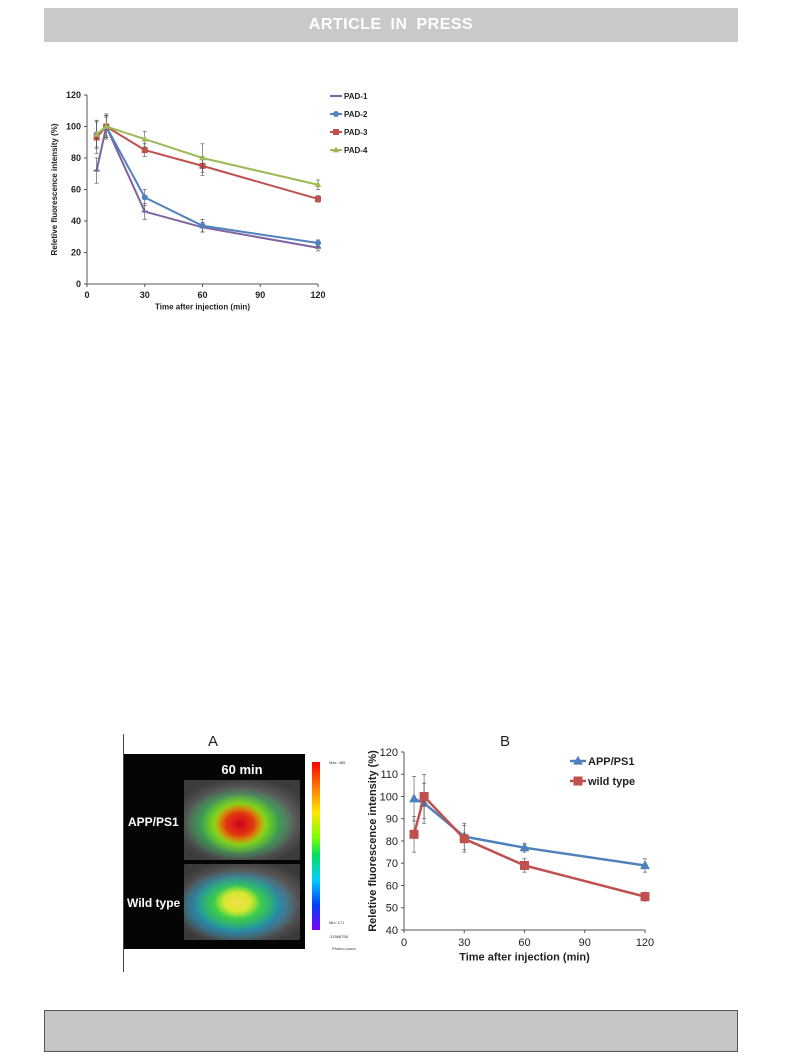 The height and width of the screenshot is (1057, 793). What do you see at coordinates (392, 909) in the screenshot?
I see `y-tick-label: 50` at bounding box center [392, 909].